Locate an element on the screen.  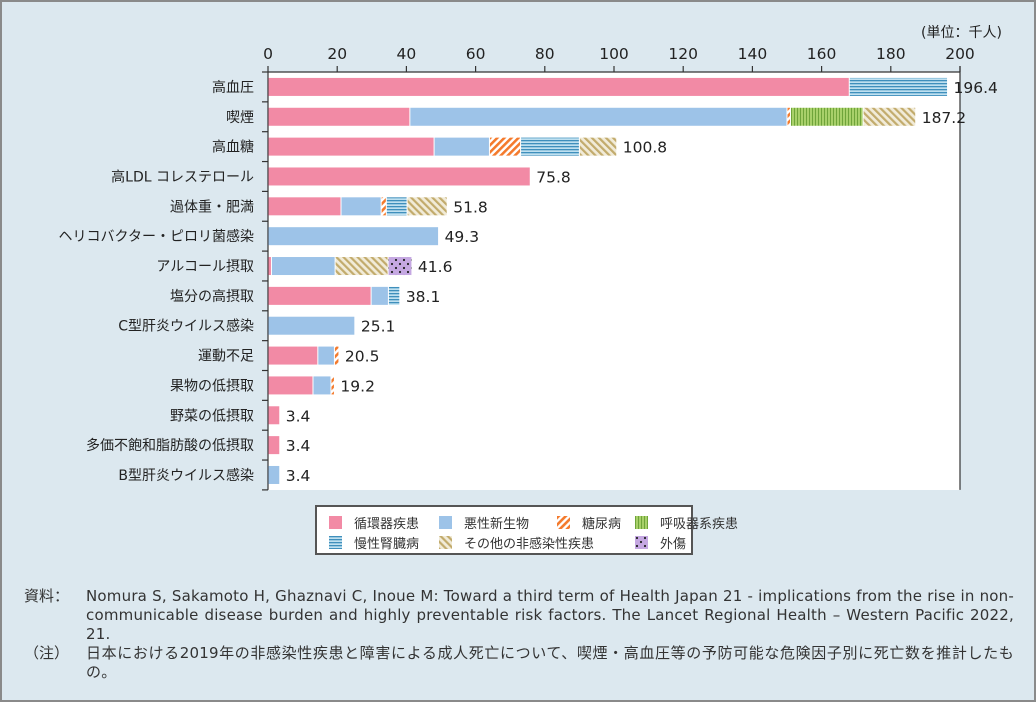
x-tick-label: 120 is located at coordinates (683, 54).